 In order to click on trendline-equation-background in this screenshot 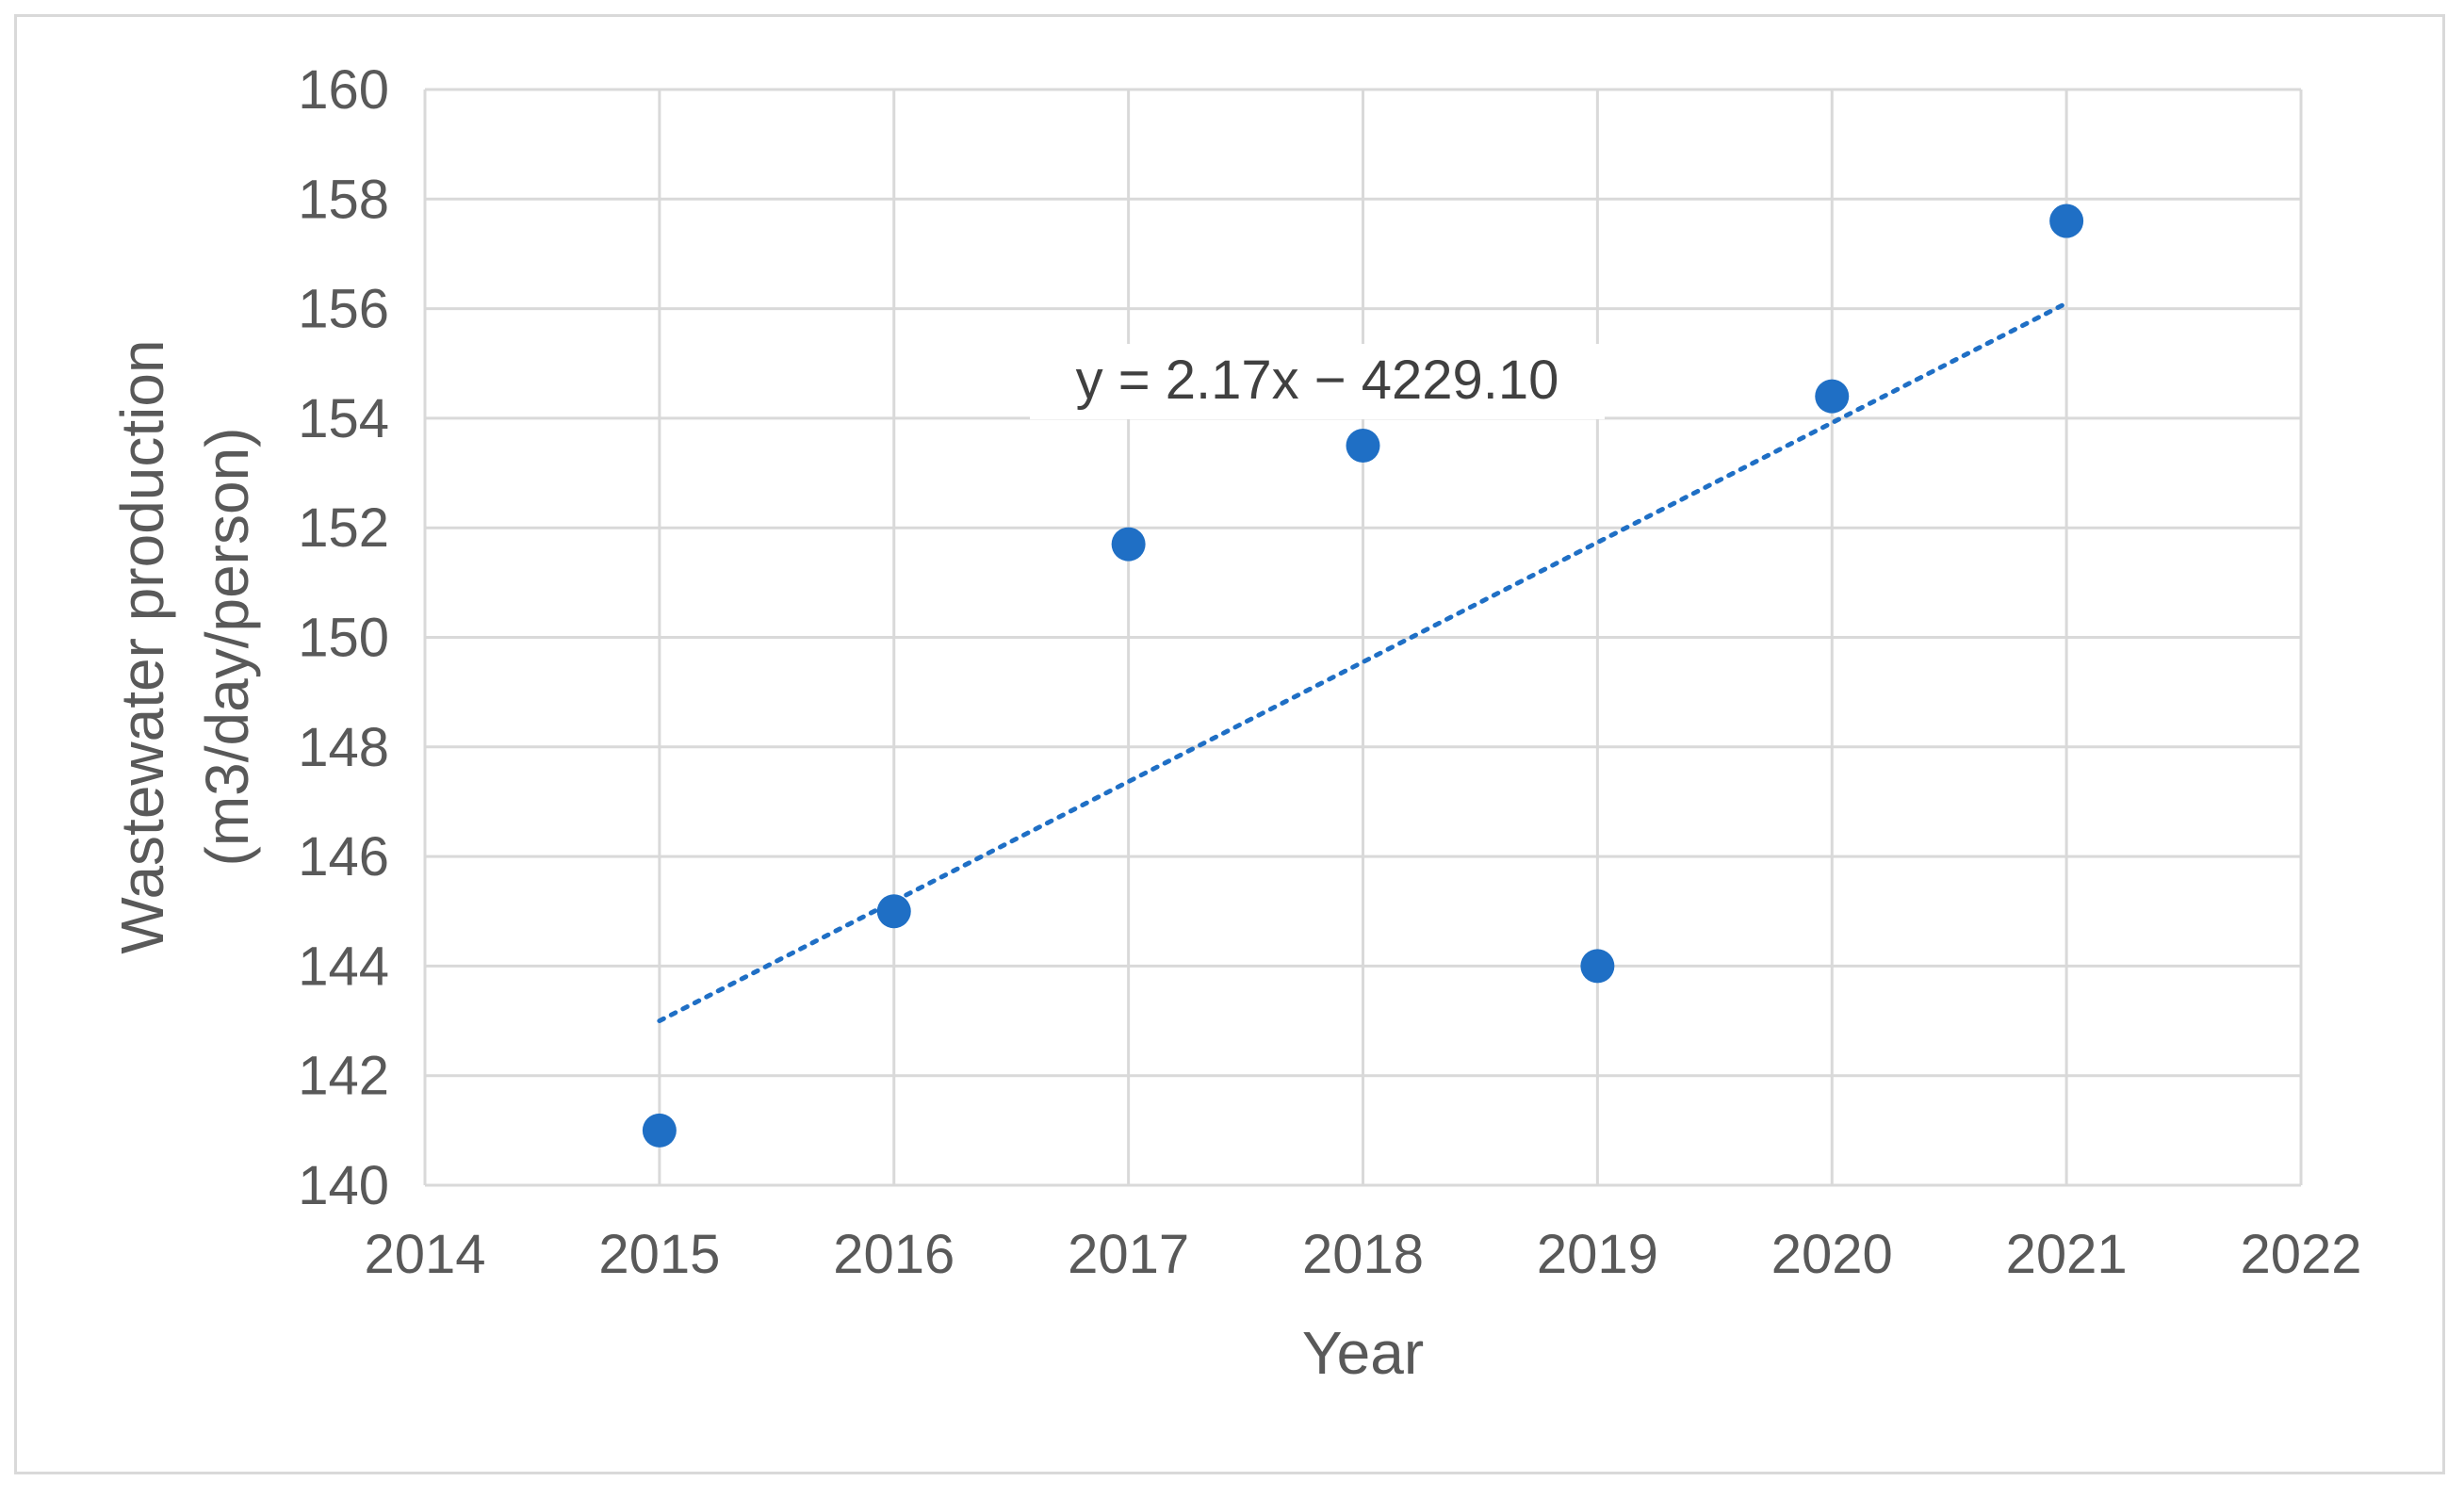, I will do `click(1317, 381)`.